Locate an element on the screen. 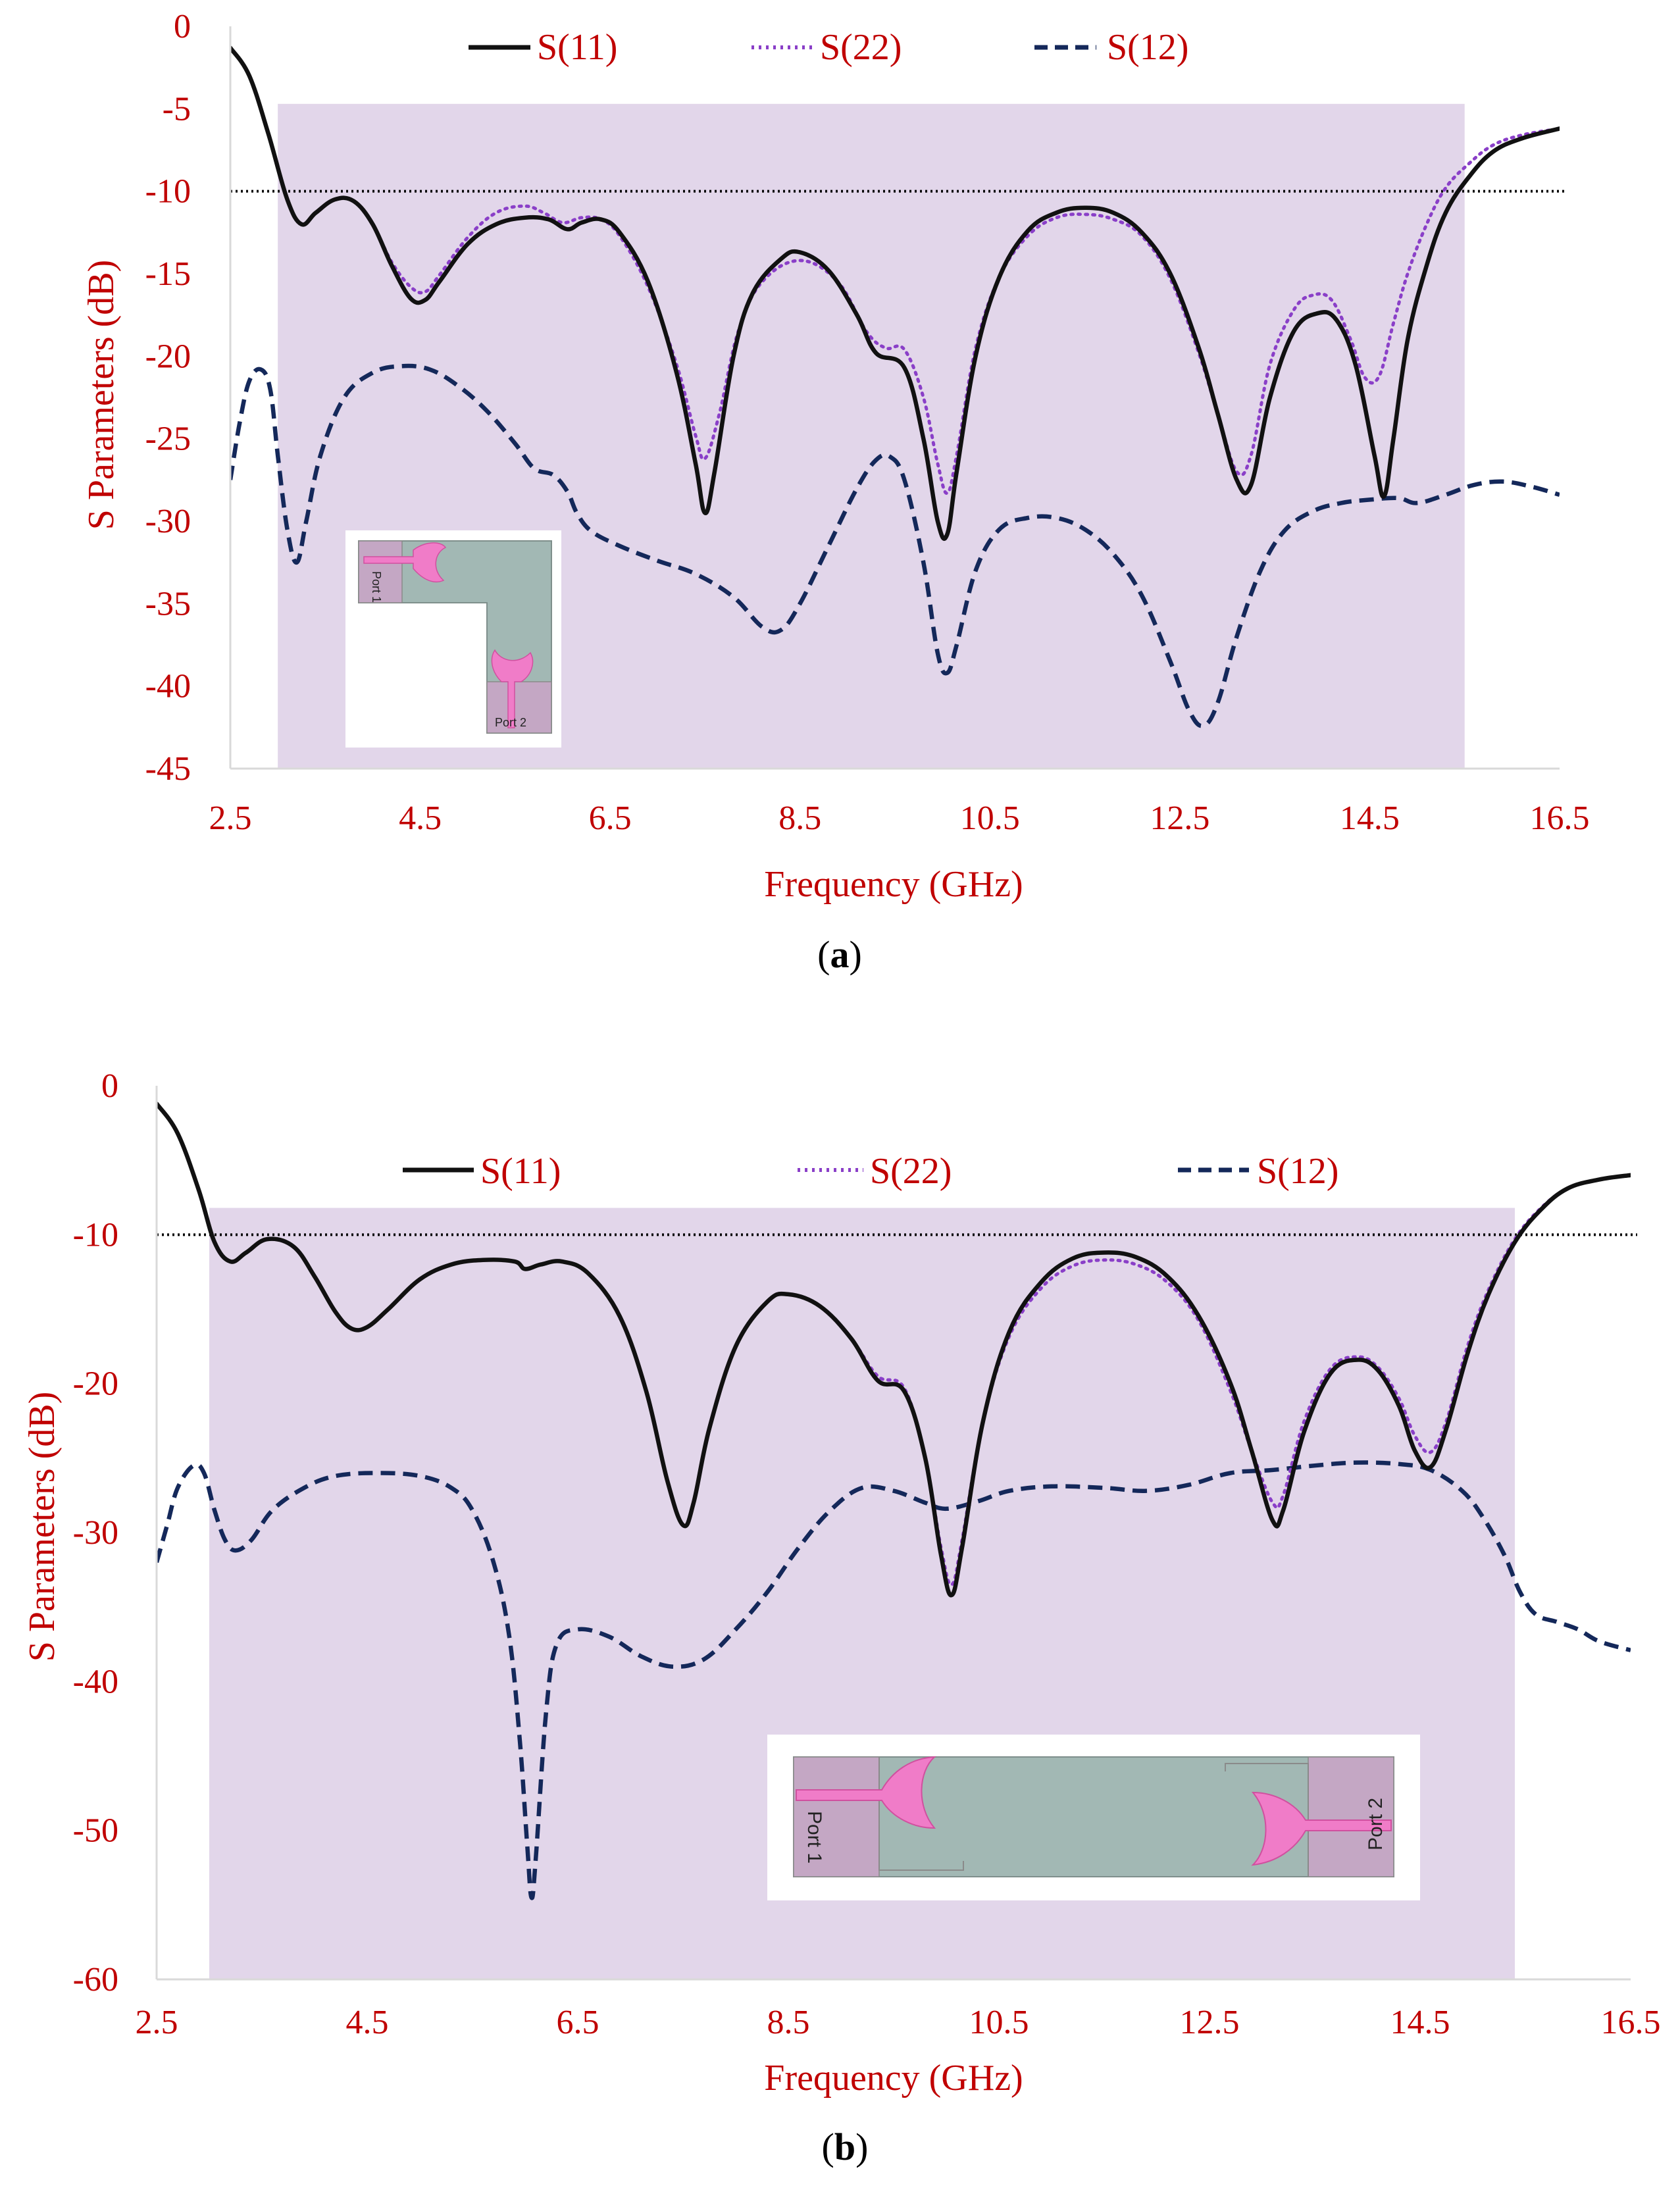  panel-a-x-tick-label: 12.5 is located at coordinates (1179, 818).